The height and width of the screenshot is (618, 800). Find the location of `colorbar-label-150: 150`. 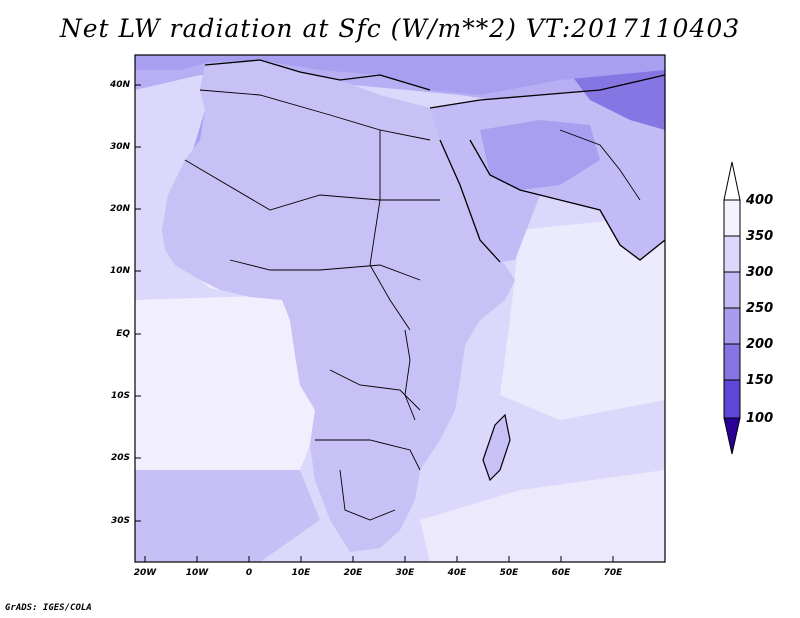

colorbar-label-150: 150 is located at coordinates (760, 380).